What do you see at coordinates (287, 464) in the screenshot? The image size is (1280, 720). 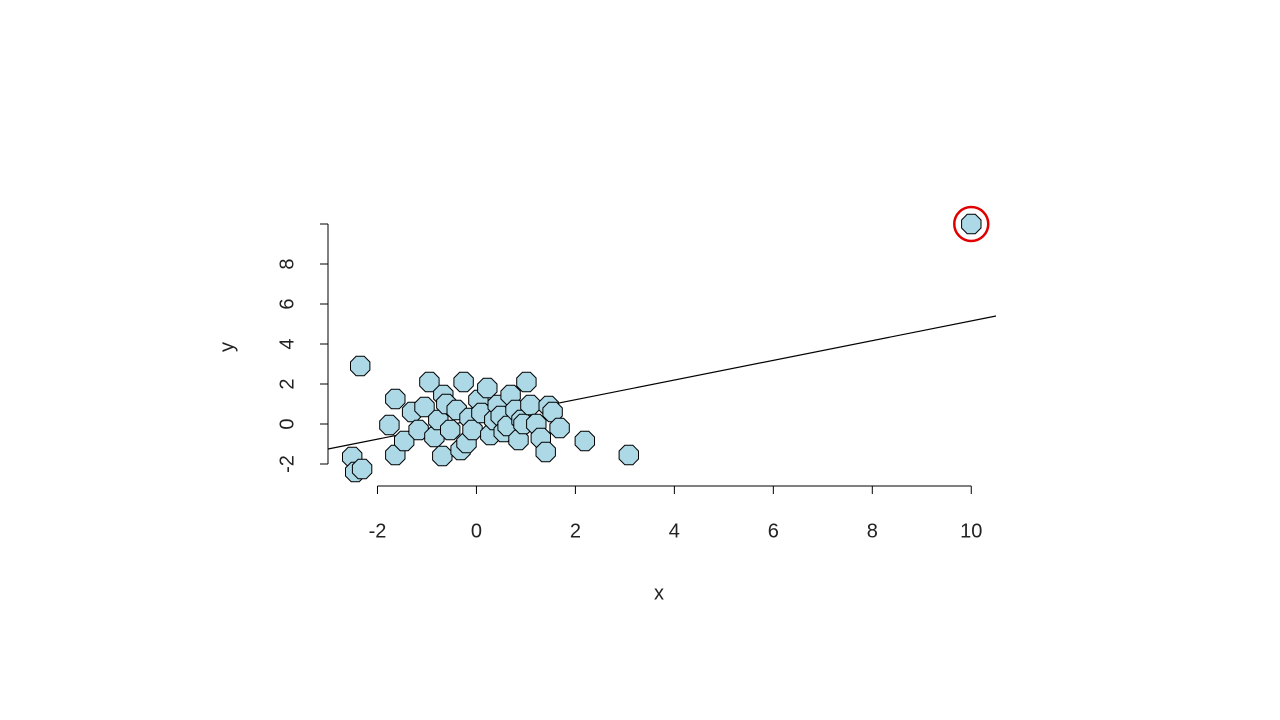 I see `y-tick-label: -2` at bounding box center [287, 464].